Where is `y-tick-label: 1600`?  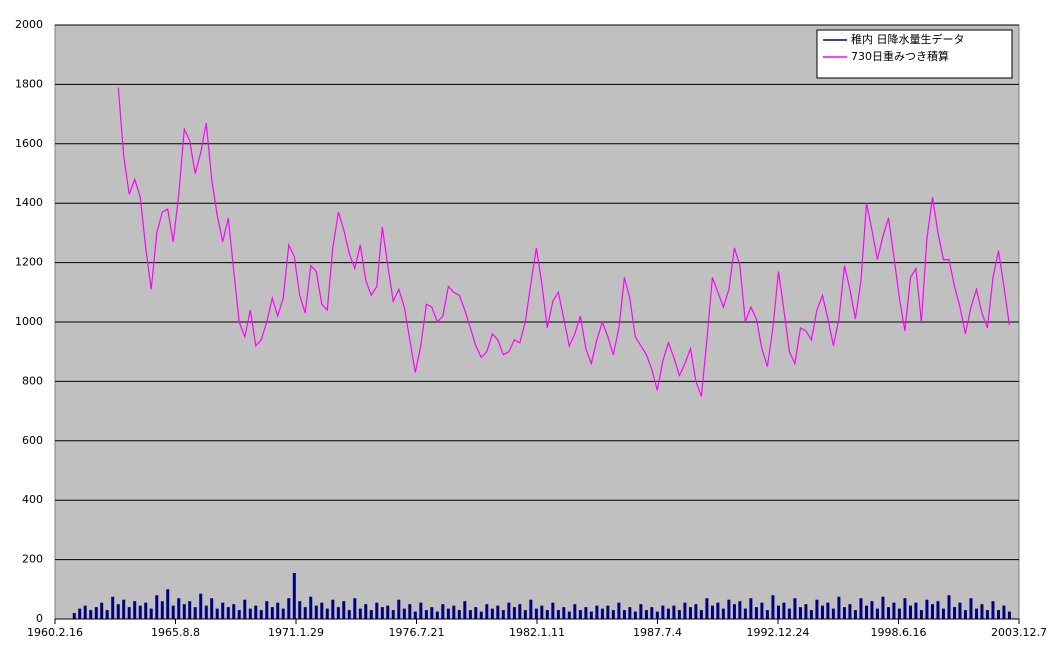
y-tick-label: 1600 is located at coordinates (29, 143).